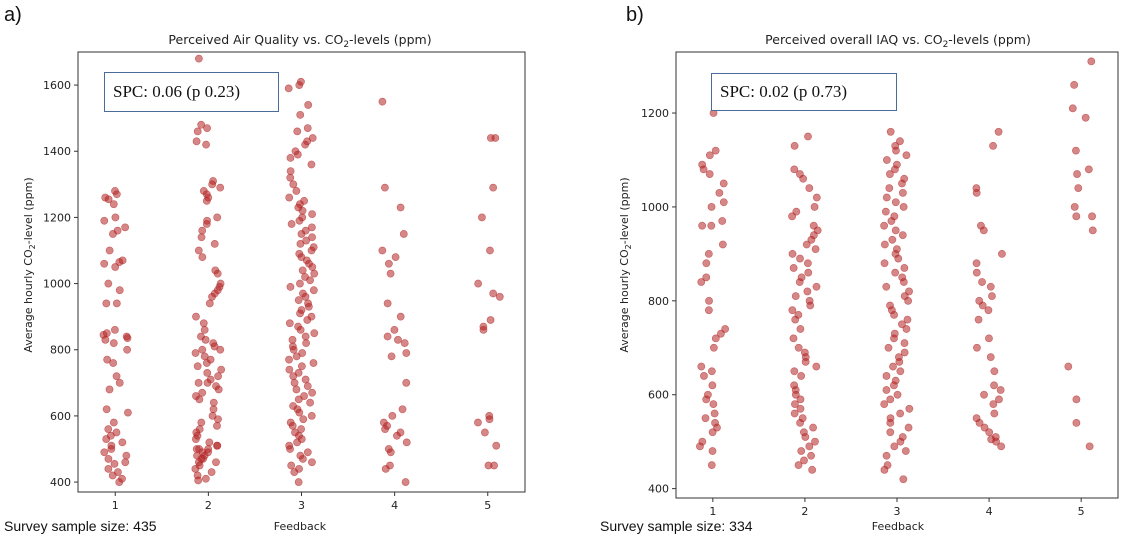 The width and height of the screenshot is (1121, 539). What do you see at coordinates (625, 264) in the screenshot?
I see `y-axis-label: Average hourly CO2-level (ppm)` at bounding box center [625, 264].